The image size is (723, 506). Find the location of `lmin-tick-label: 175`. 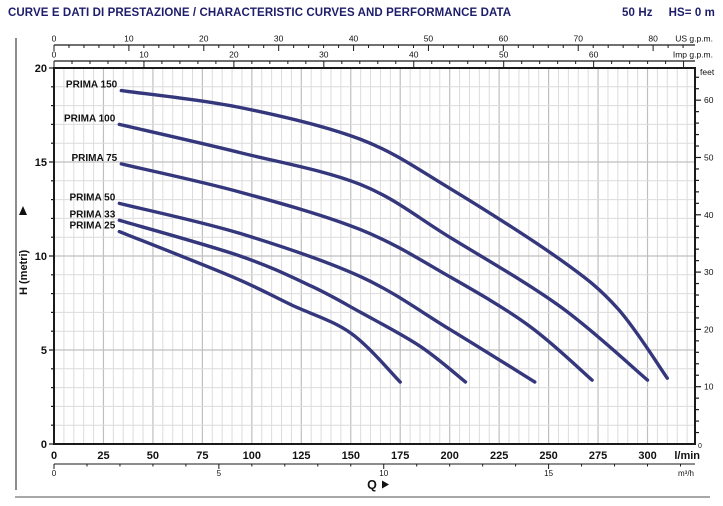

lmin-tick-label: 175 is located at coordinates (400, 456).